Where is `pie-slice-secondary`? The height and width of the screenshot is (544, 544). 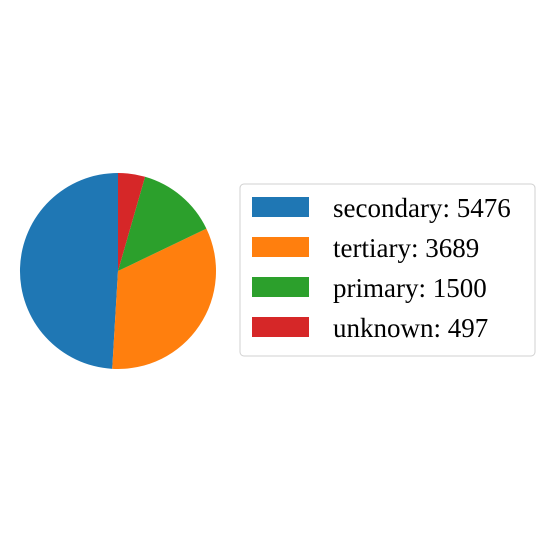 pie-slice-secondary is located at coordinates (68, 270).